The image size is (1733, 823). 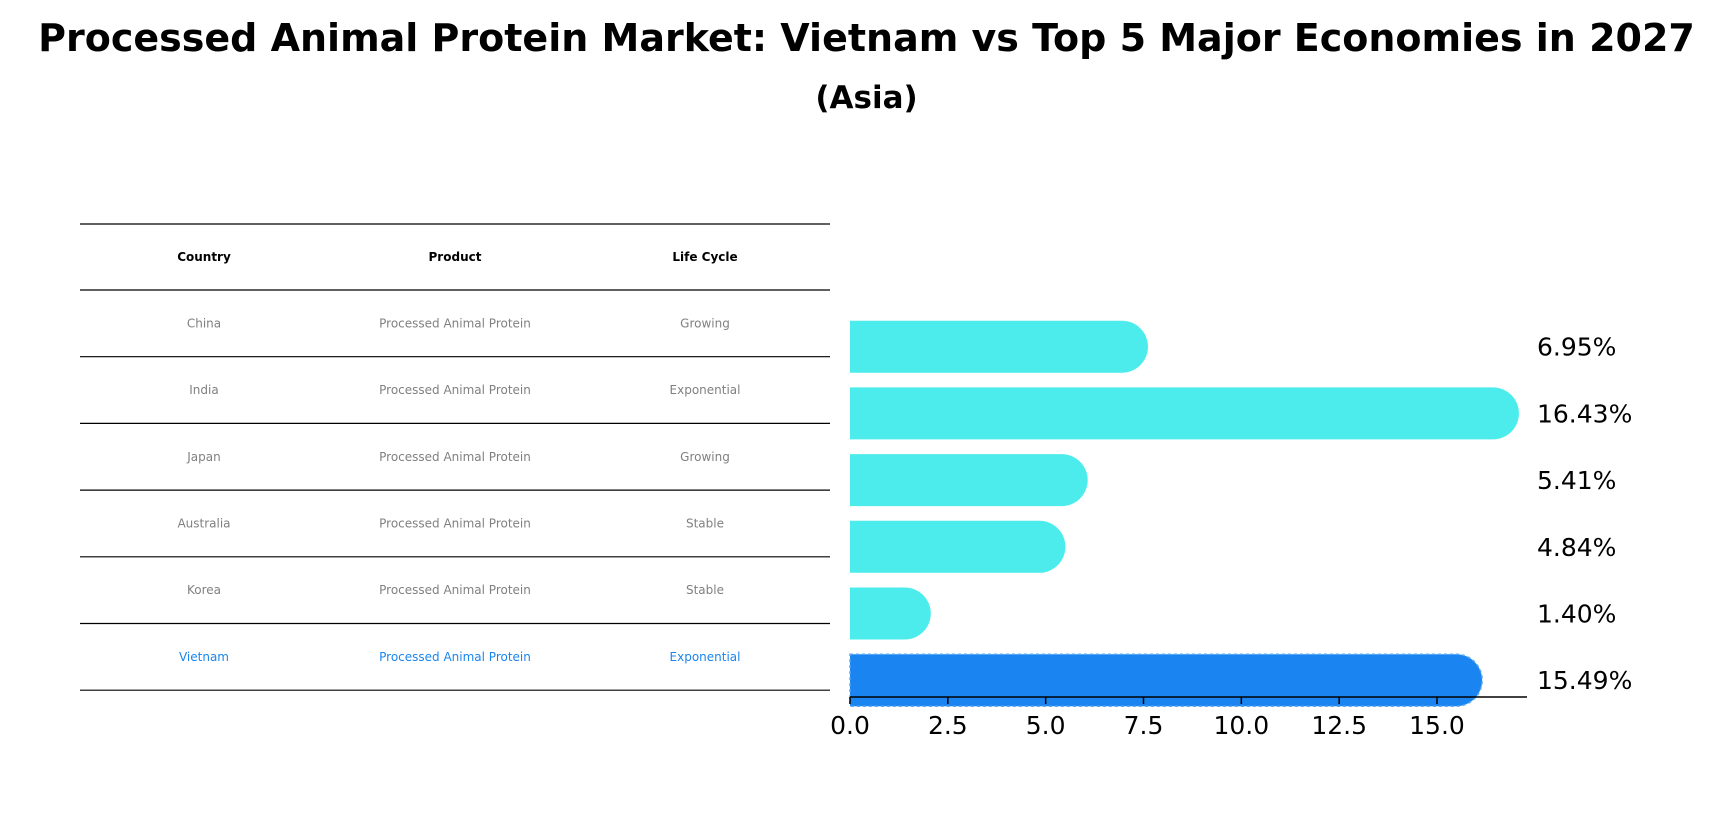 I want to click on table-cell-country: India, so click(x=203, y=390).